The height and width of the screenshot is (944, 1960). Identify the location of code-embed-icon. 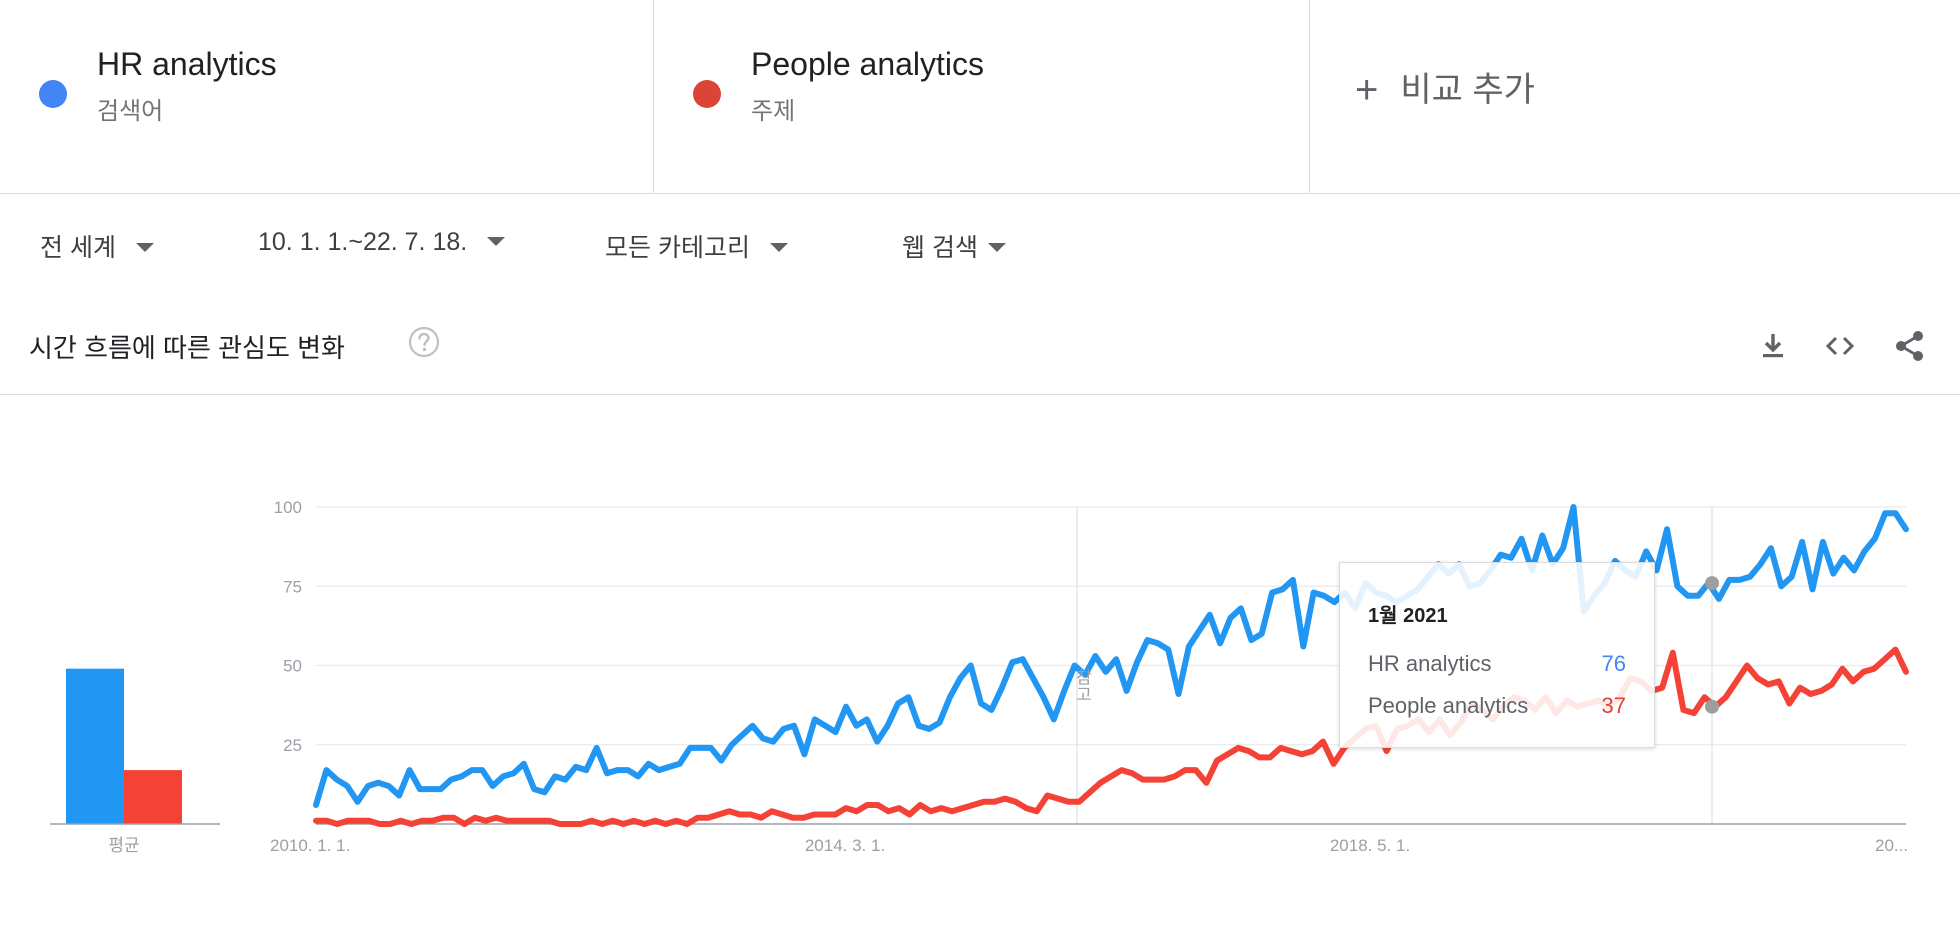
(1840, 346).